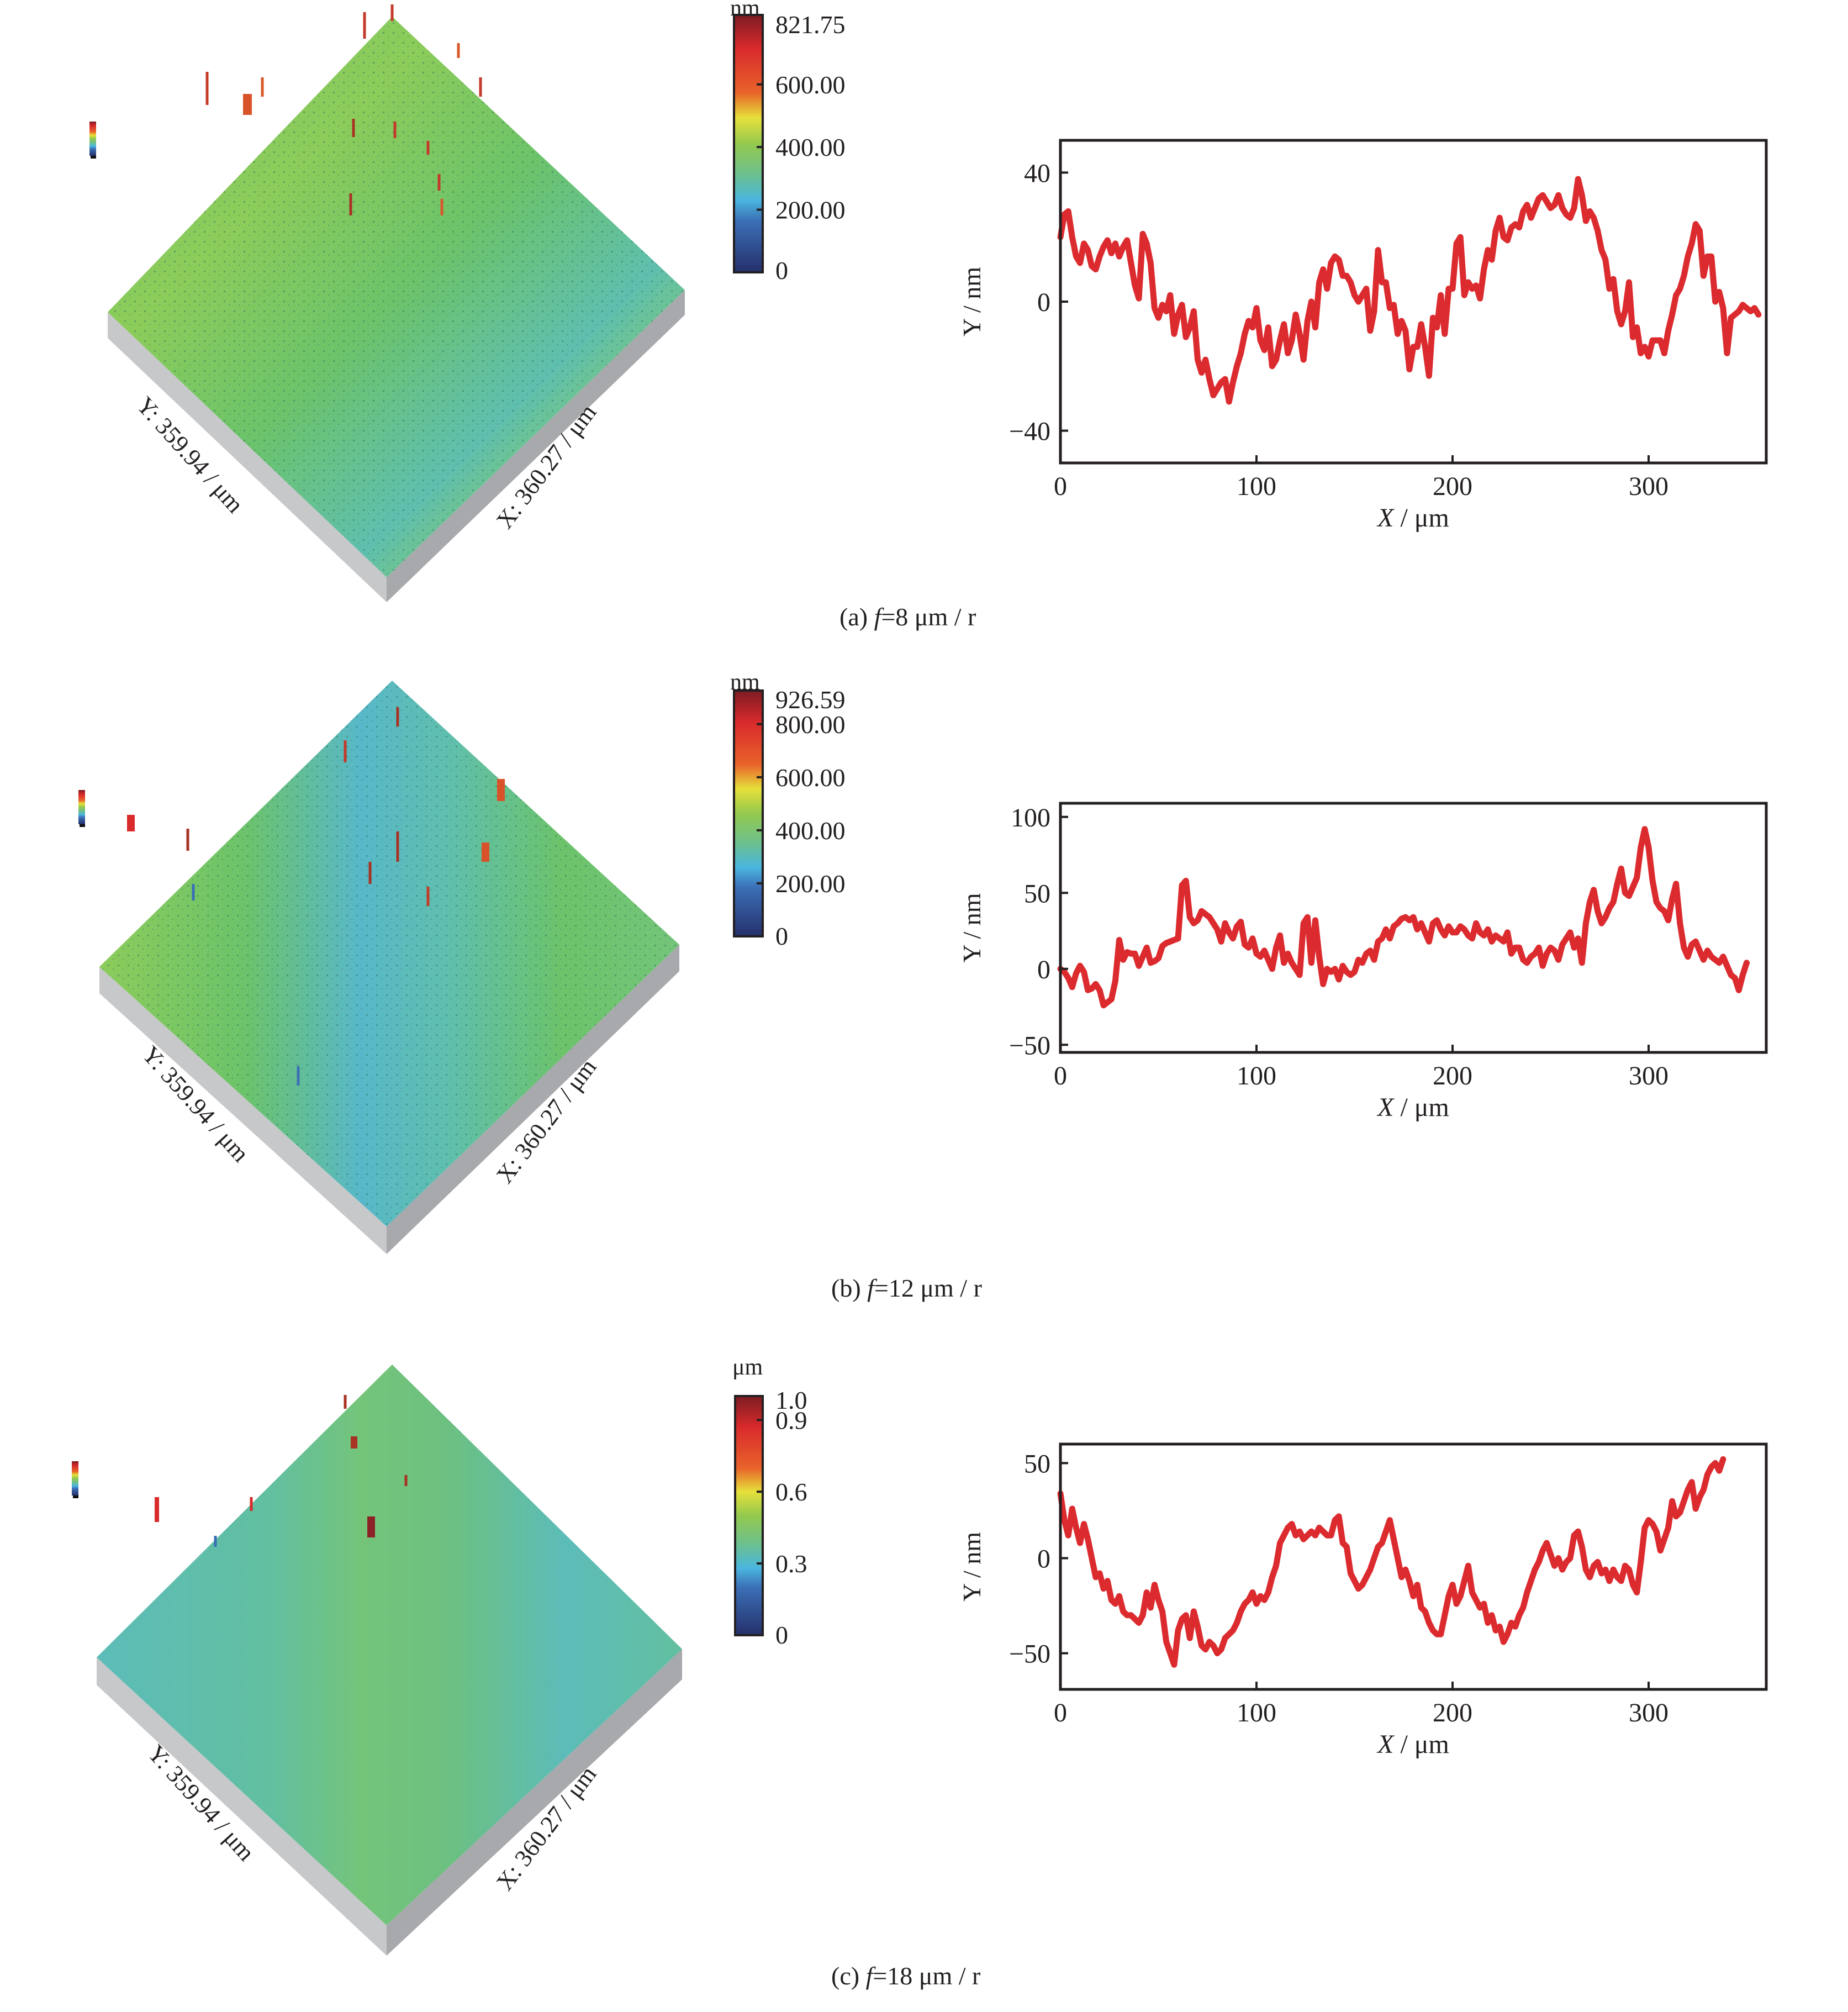 This screenshot has width=1848, height=2012. I want to click on figure-caption: (a) f=8 μm / r, so click(907, 617).